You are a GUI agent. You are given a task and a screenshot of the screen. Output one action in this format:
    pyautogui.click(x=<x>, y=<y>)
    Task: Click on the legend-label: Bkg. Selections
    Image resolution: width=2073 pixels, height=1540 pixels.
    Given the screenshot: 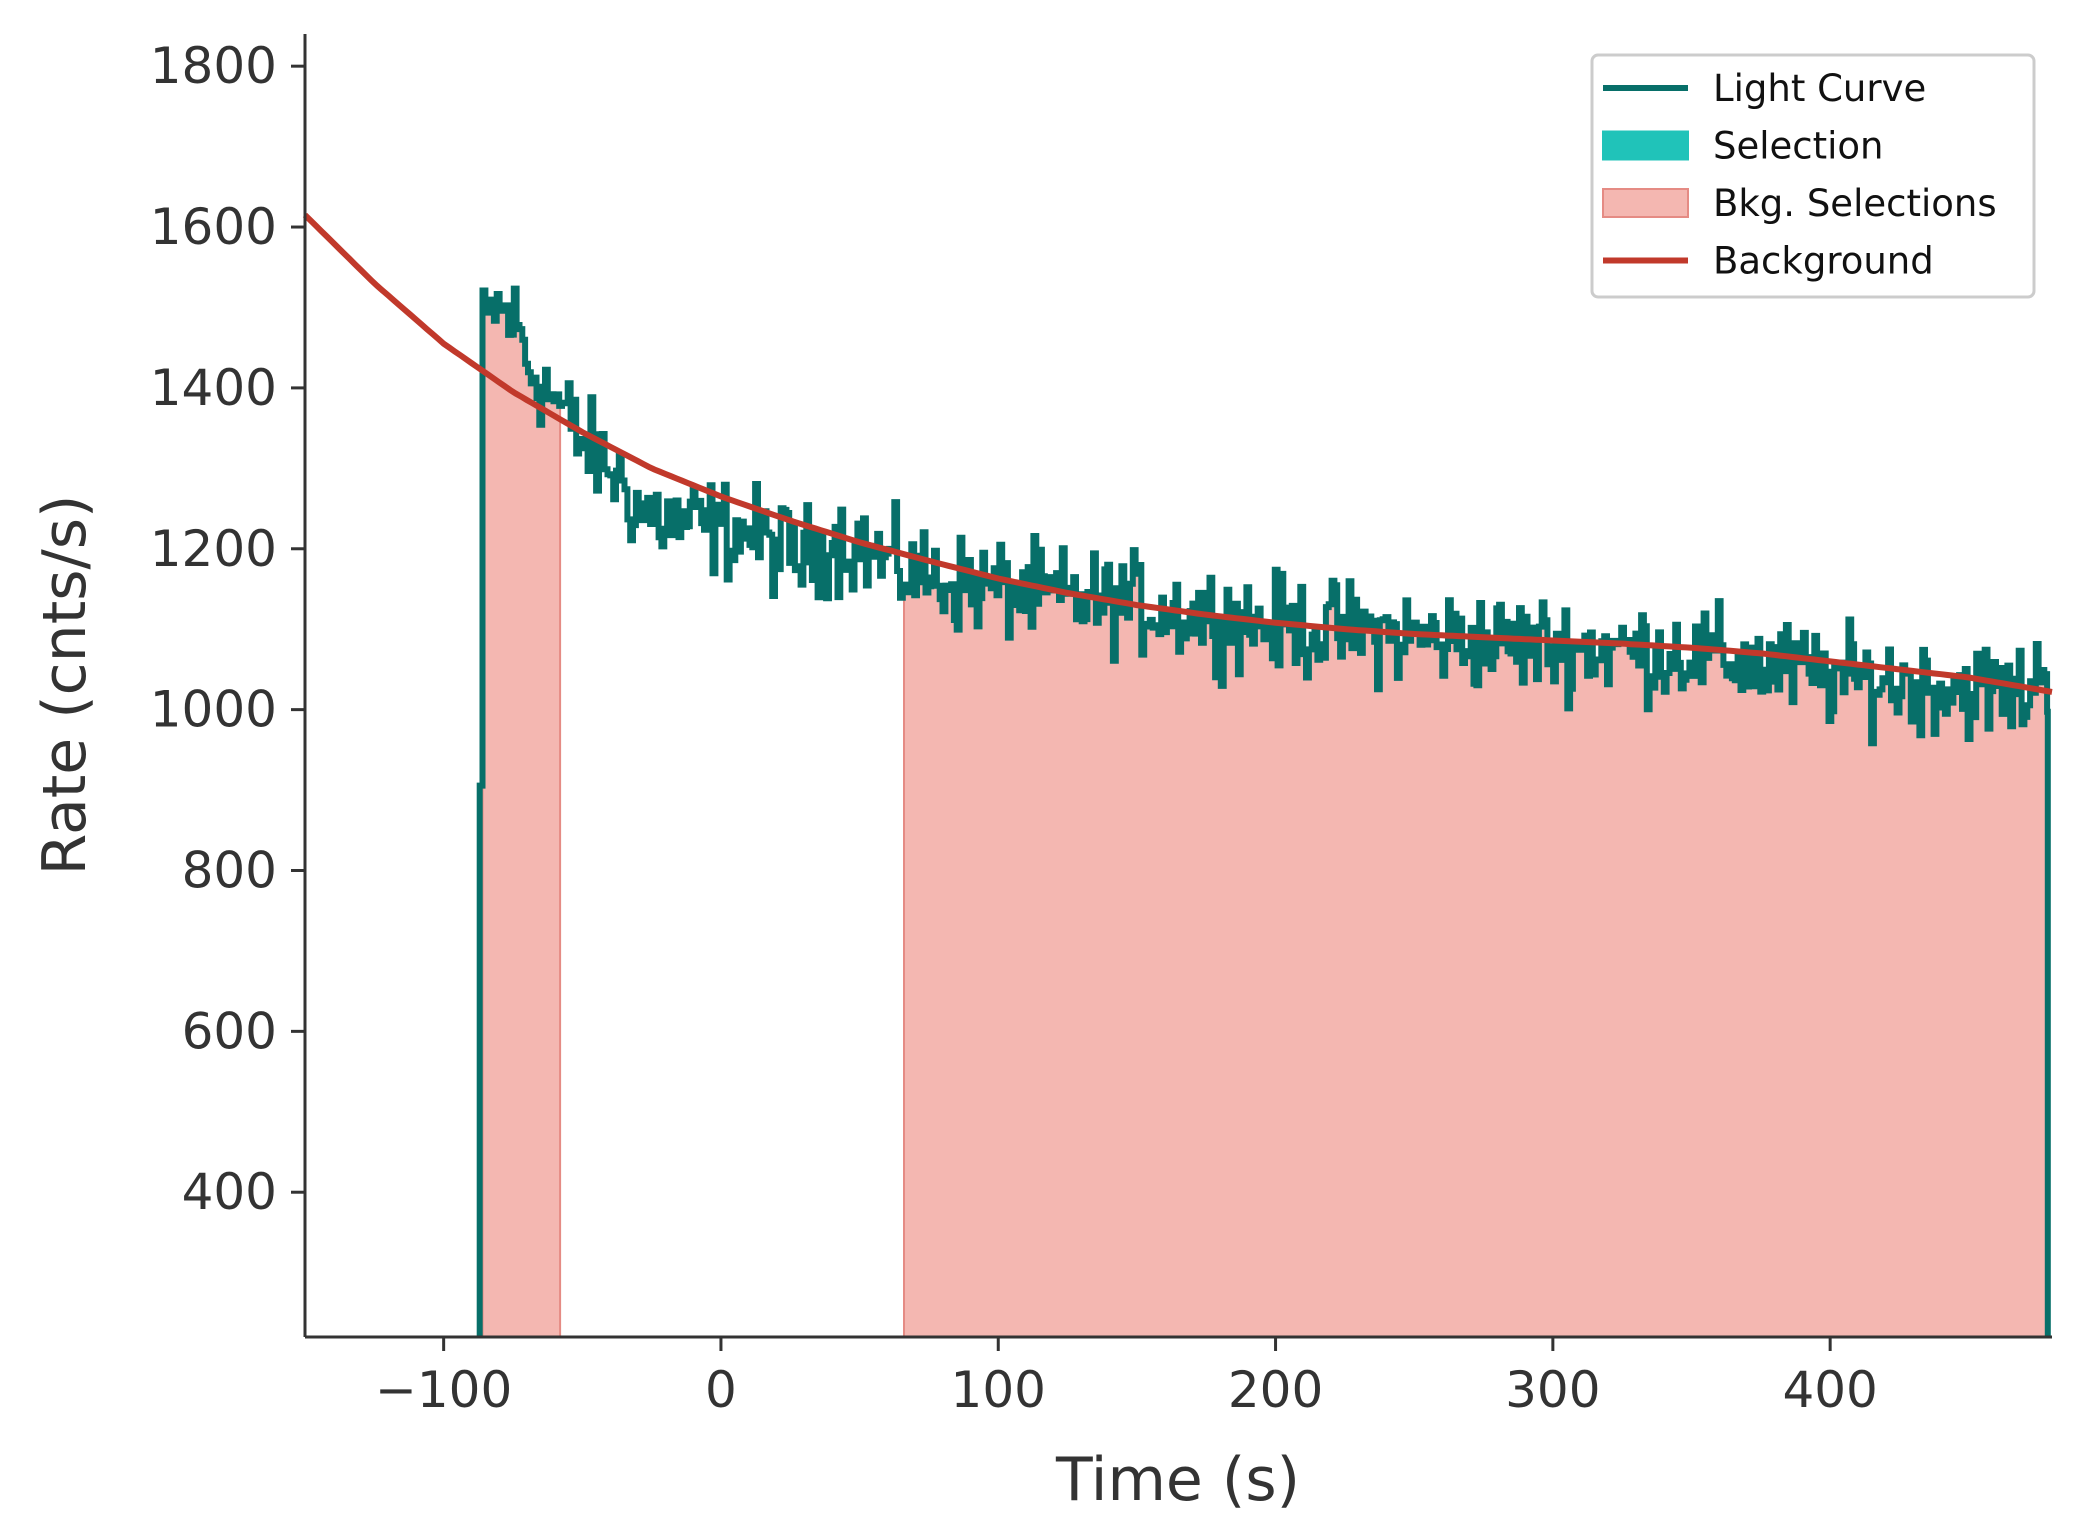 What is the action you would take?
    pyautogui.click(x=1855, y=203)
    